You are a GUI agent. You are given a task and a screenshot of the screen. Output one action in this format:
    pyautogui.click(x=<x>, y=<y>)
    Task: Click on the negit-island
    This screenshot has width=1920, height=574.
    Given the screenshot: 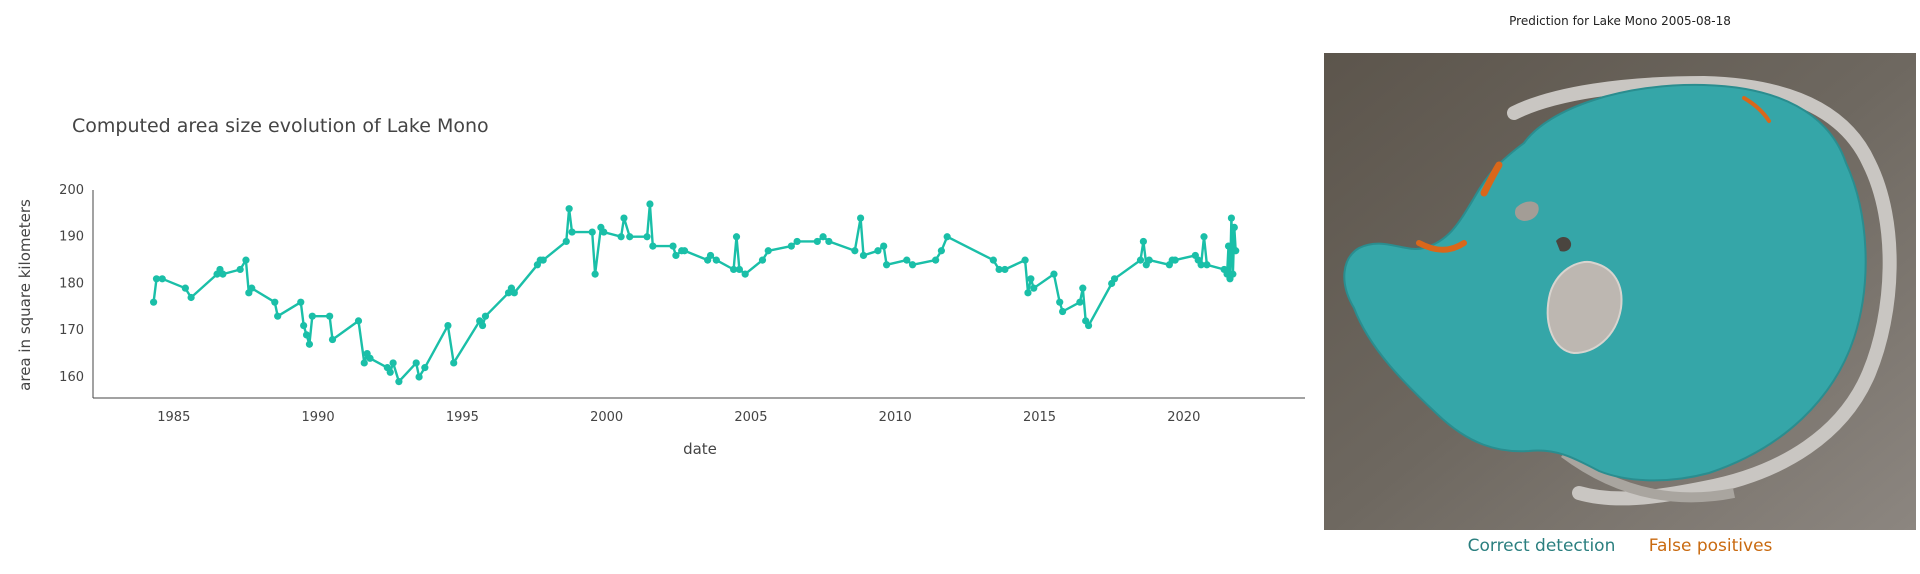 What is the action you would take?
    pyautogui.click(x=1526, y=211)
    